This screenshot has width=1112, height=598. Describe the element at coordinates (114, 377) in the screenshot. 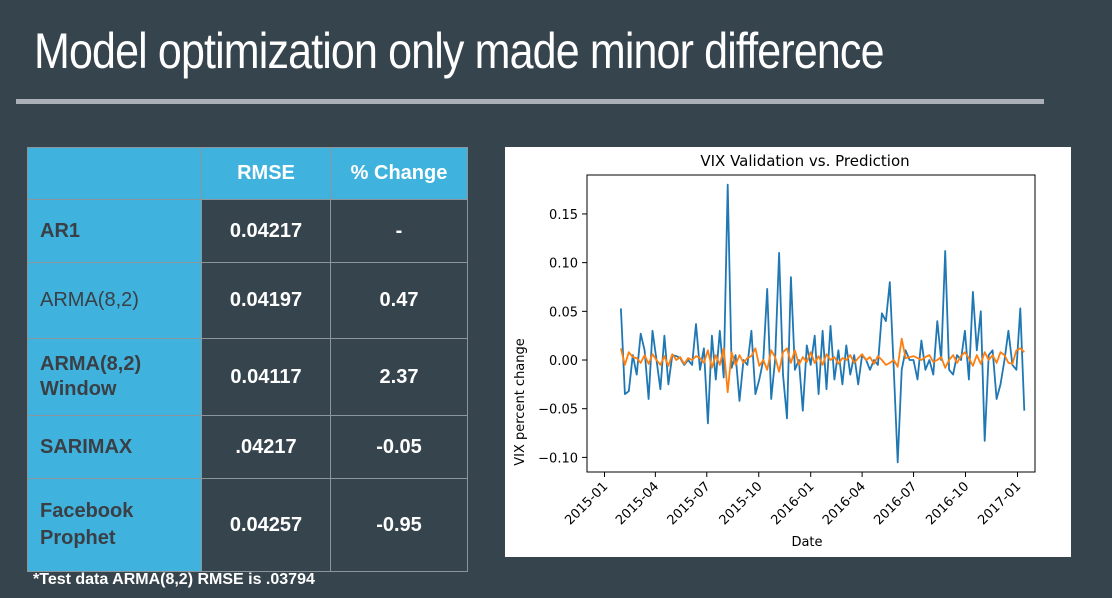

I see `model-name-cell: ARMA(8,2) Window` at that location.